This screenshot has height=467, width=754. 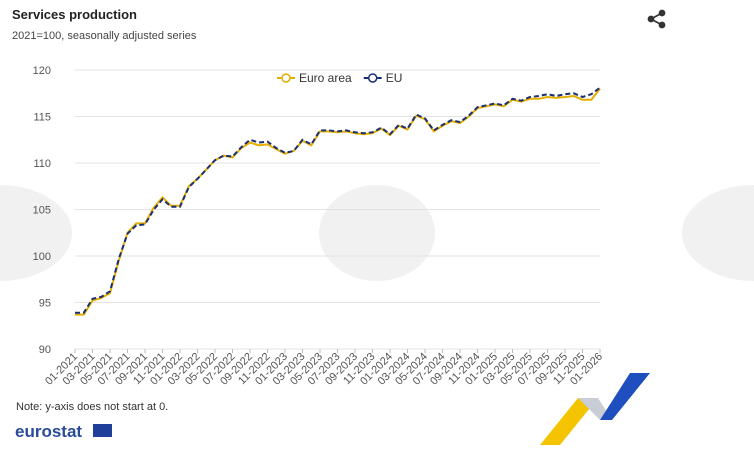 What do you see at coordinates (383, 78) in the screenshot?
I see `legend-item: EU` at bounding box center [383, 78].